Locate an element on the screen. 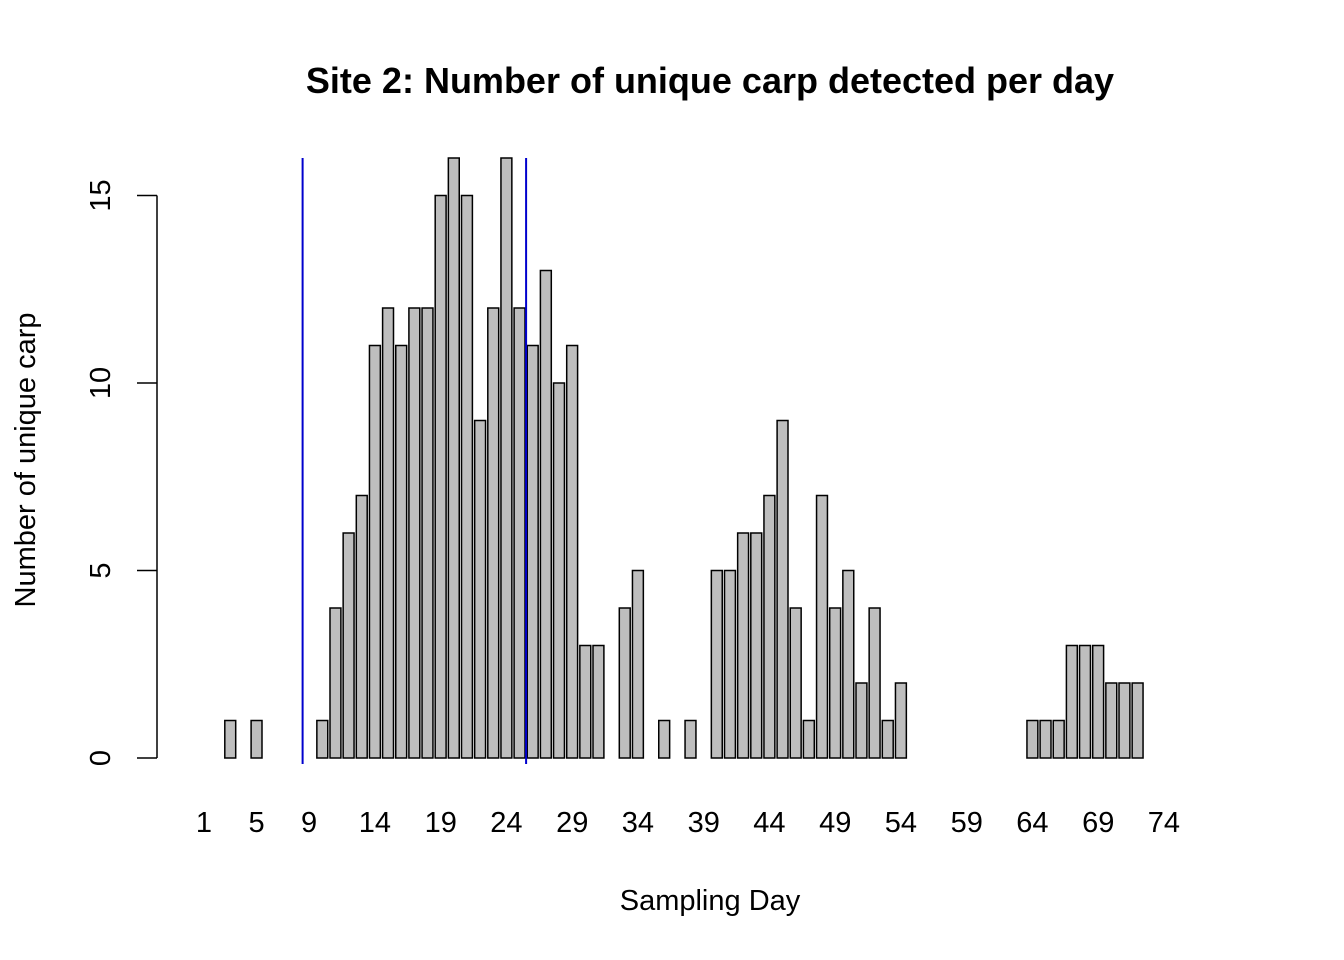 Image resolution: width=1344 pixels, height=960 pixels. x-tick-label: 5 is located at coordinates (257, 823).